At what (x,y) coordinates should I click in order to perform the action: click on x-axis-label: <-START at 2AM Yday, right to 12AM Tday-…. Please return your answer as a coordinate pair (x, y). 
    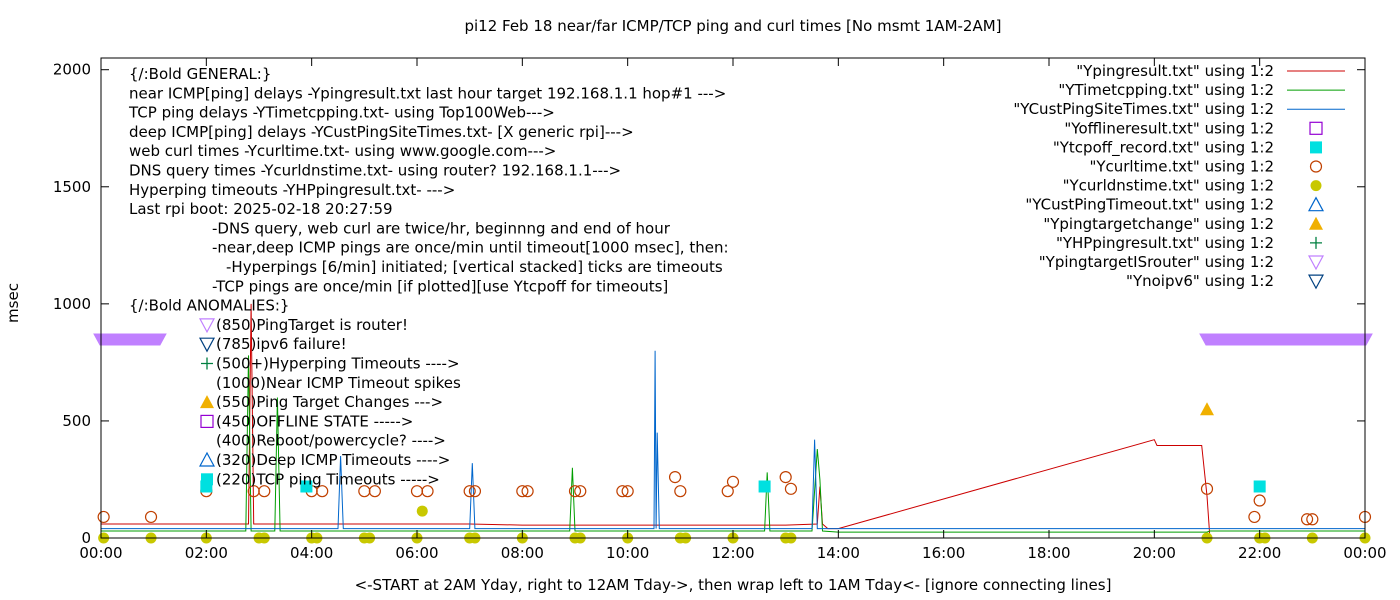
    Looking at the image, I should click on (733, 585).